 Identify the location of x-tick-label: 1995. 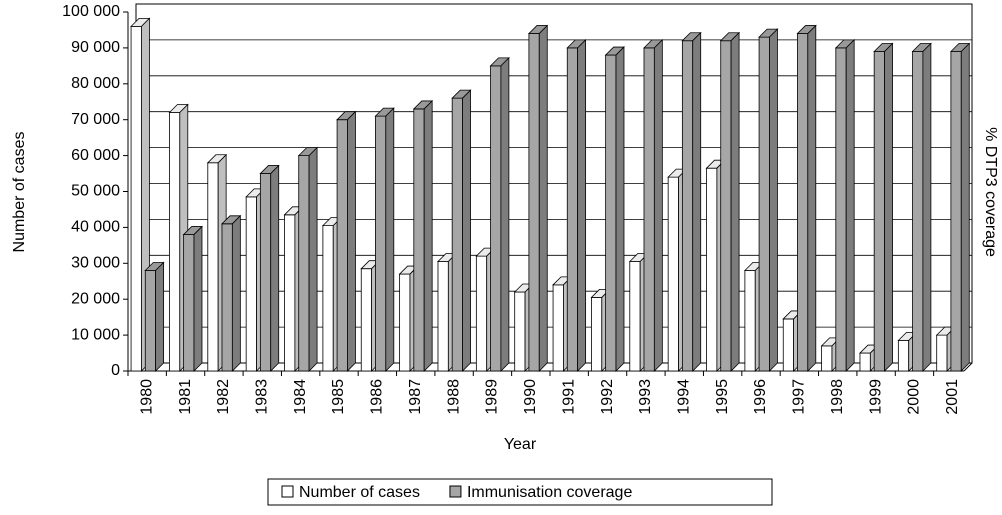
(722, 397).